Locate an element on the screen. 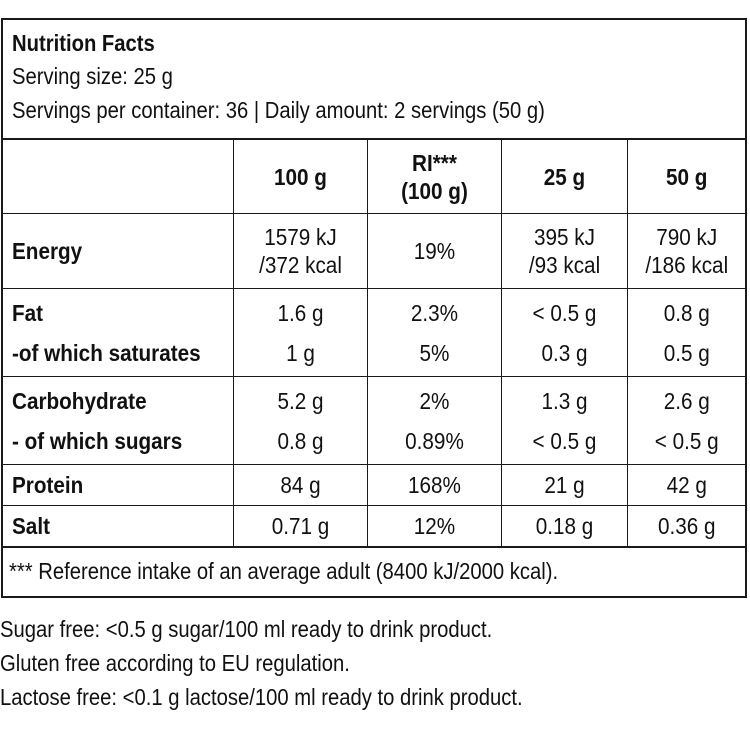 Image resolution: width=750 pixels, height=750 pixels. salt-25g: 0.18 g is located at coordinates (564, 526).